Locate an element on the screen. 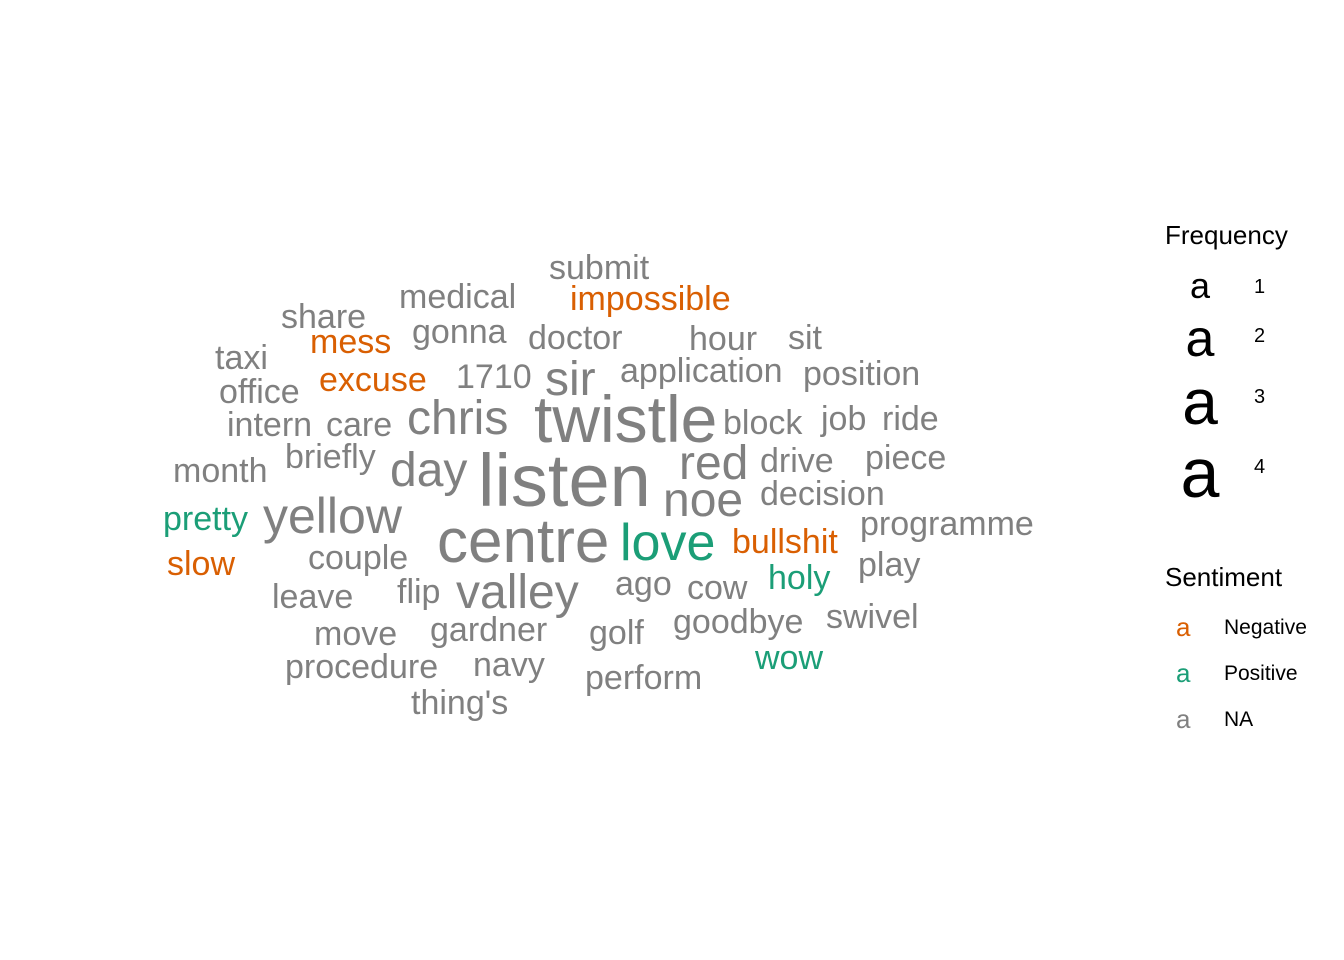  word-sir: sir is located at coordinates (570, 379).